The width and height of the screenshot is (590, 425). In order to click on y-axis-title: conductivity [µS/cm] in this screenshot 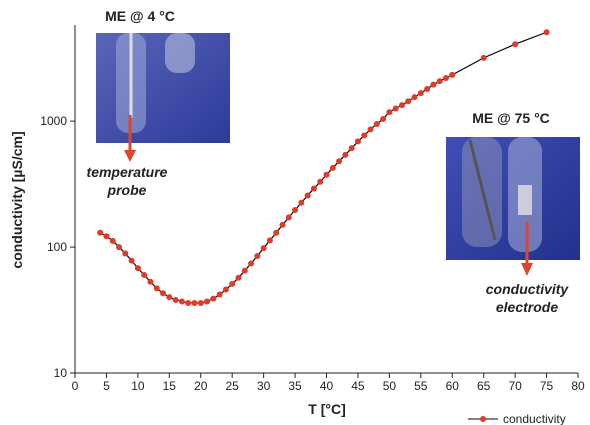, I will do `click(17, 199)`.